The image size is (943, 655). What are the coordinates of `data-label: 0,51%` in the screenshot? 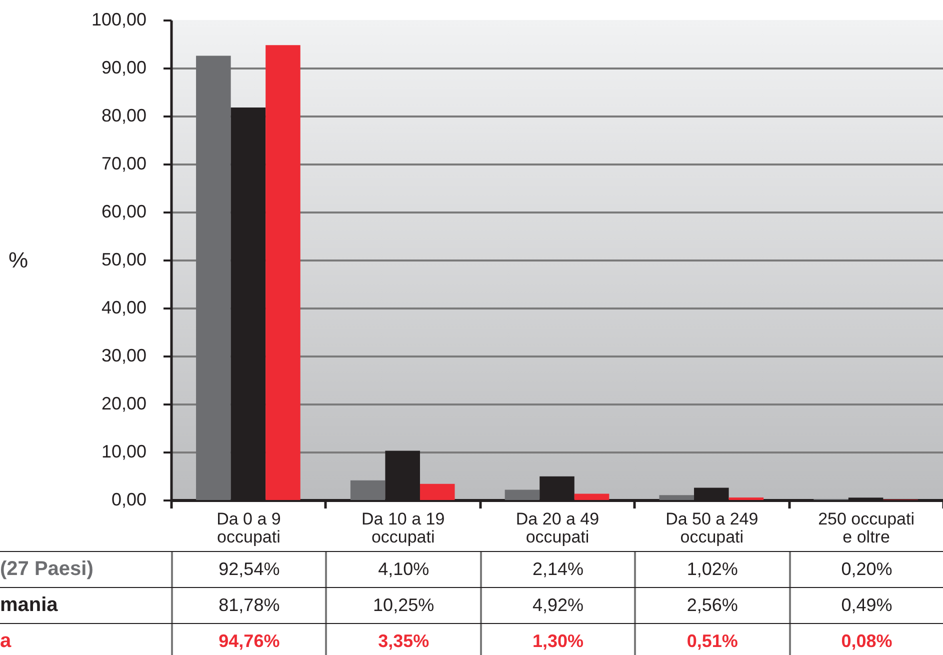 It's located at (711, 639).